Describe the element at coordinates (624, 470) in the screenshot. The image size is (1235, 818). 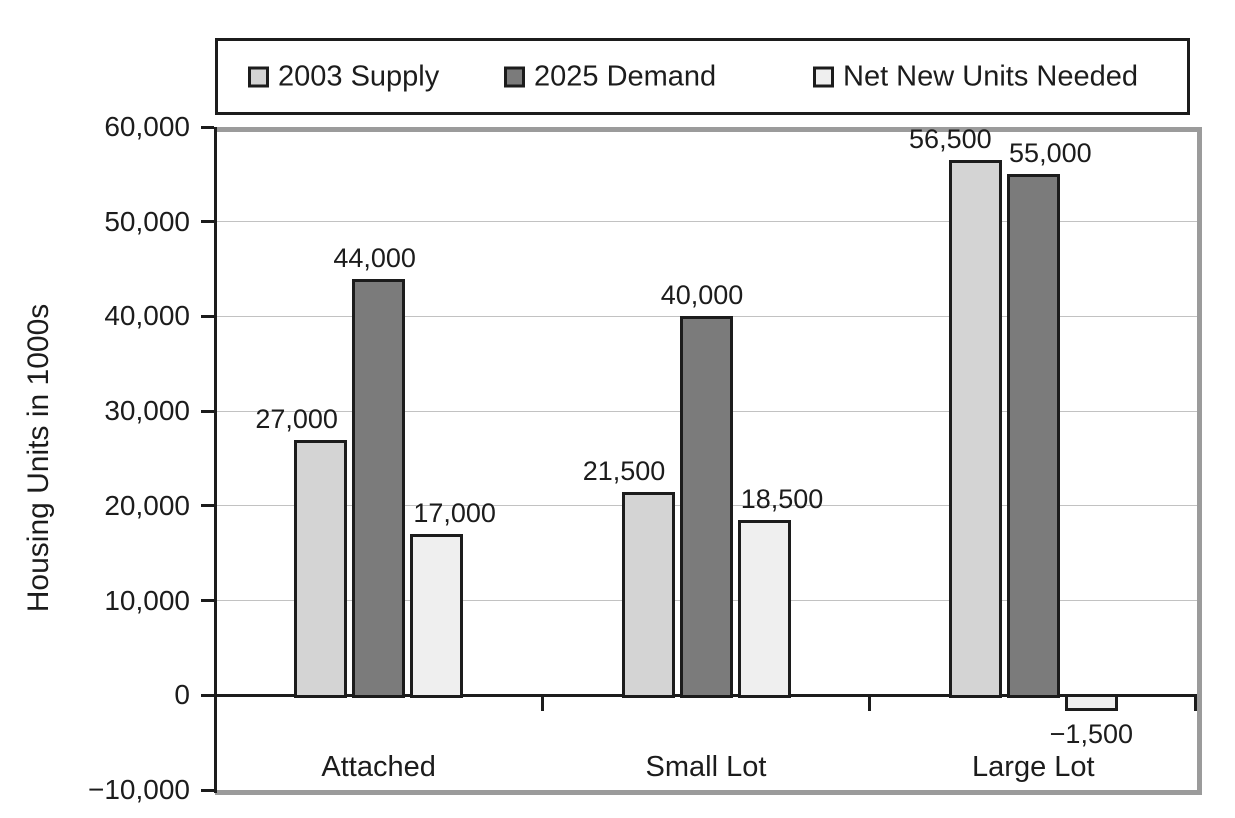
I see `data-label: 21,500` at that location.